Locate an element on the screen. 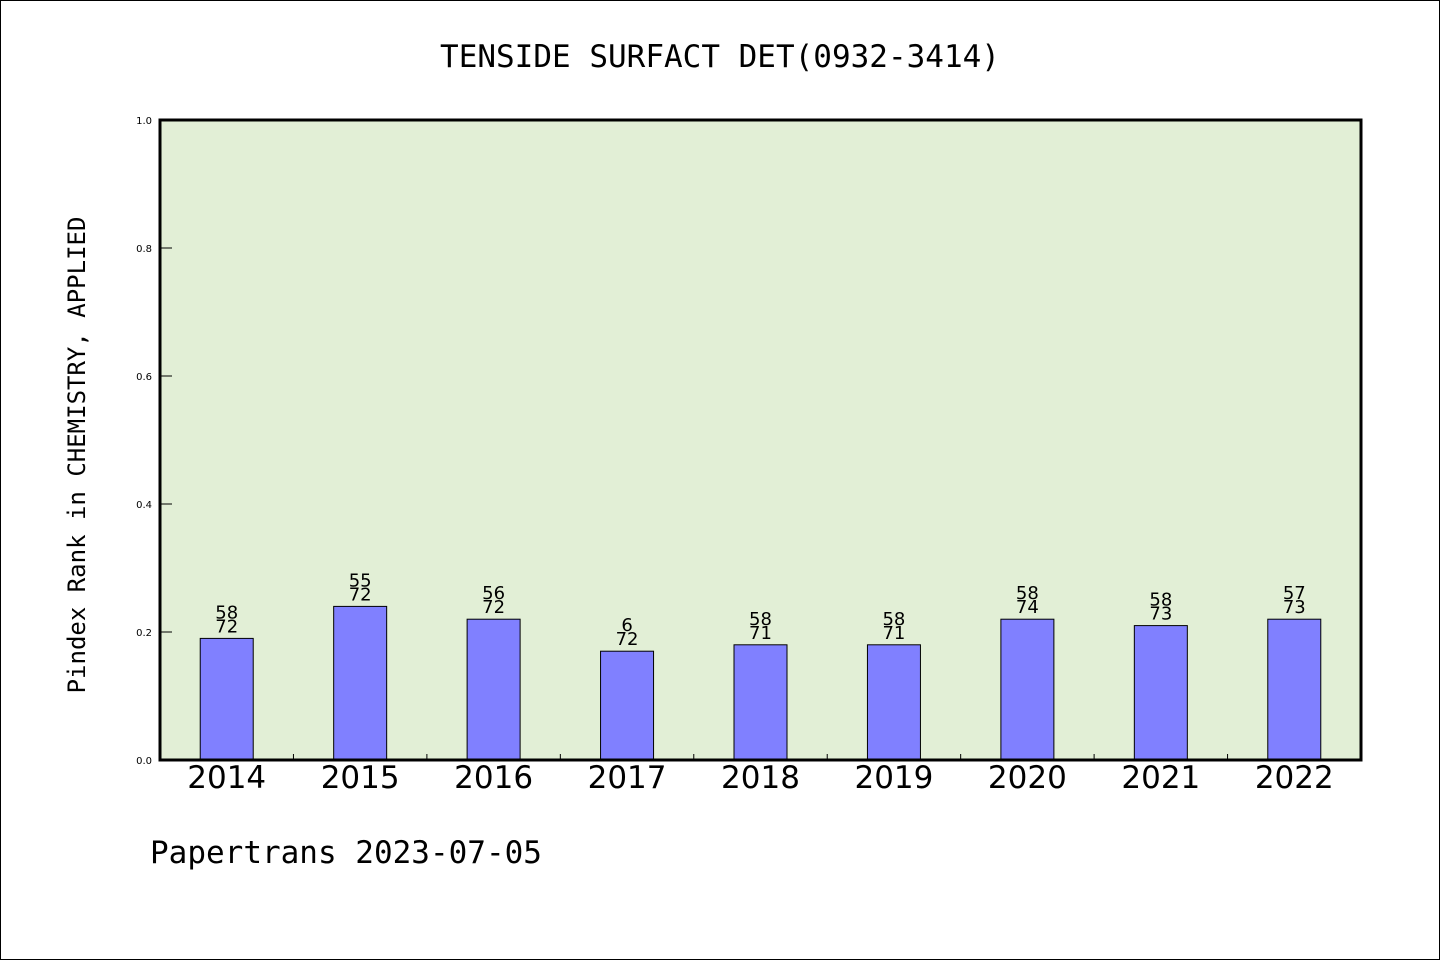  x-tick-label: 2020 is located at coordinates (1027, 778).